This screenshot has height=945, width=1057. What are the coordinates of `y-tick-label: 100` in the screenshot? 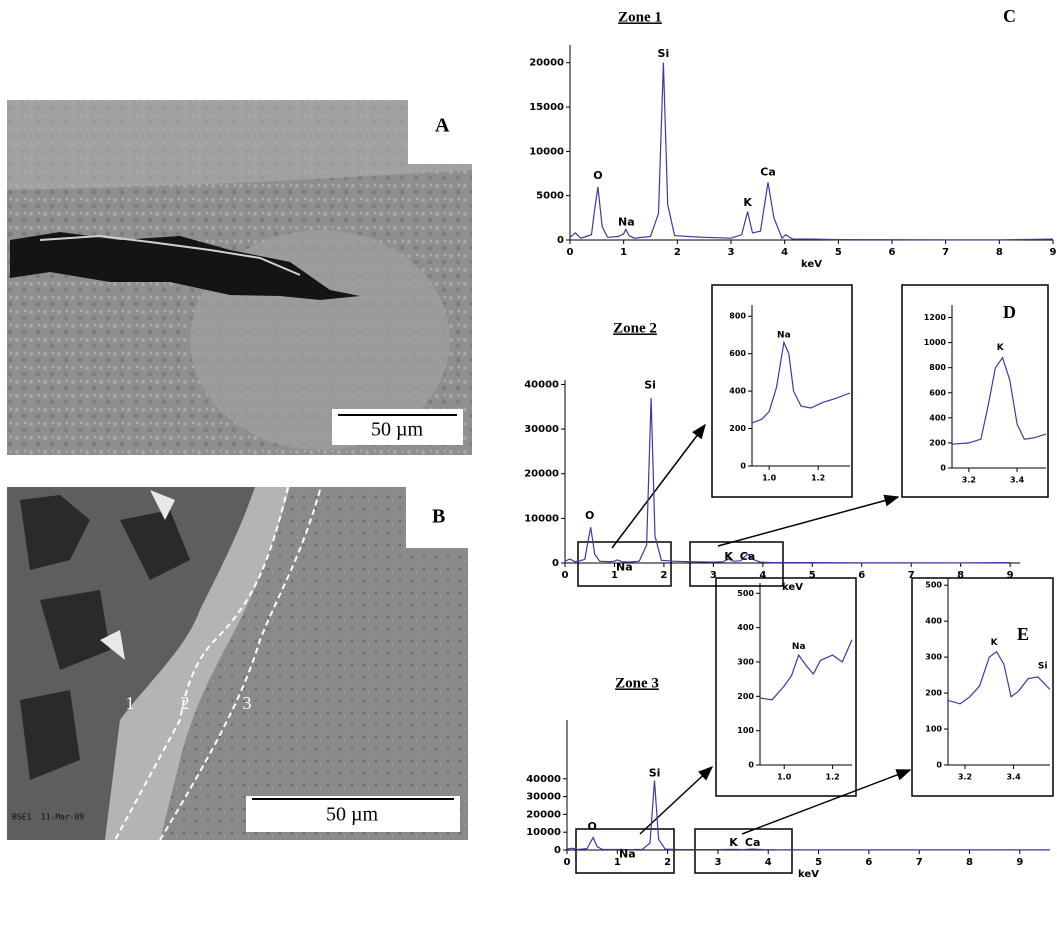 It's located at (933, 729).